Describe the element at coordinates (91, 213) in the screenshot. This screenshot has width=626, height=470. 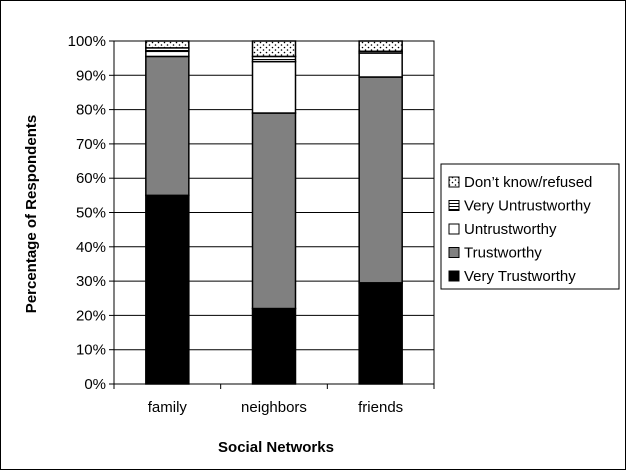
I see `y-tick-label: 50%` at that location.